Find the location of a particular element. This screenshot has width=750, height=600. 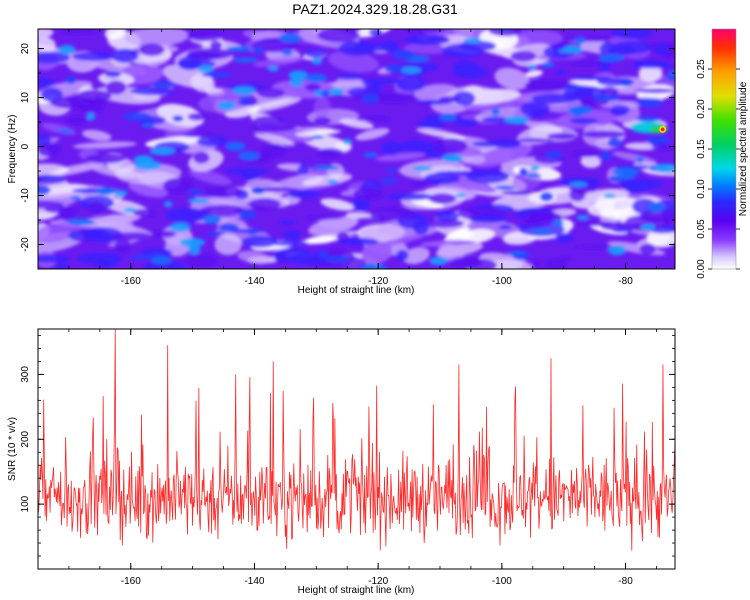

y-tick-label: 200 is located at coordinates (25, 438).